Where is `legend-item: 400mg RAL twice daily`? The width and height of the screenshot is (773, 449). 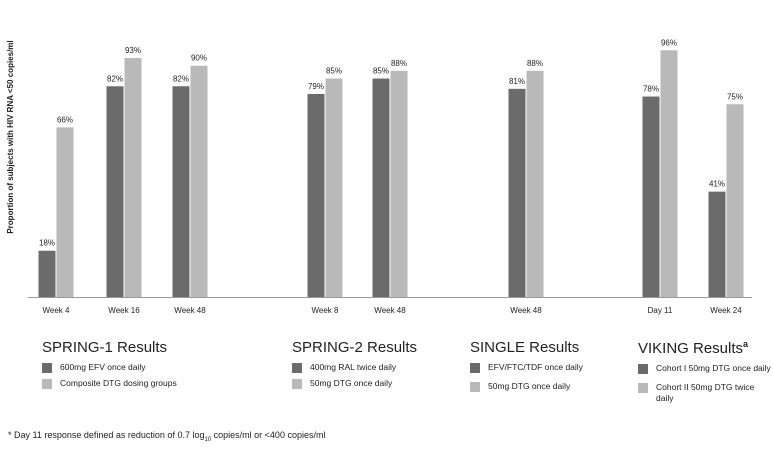 legend-item: 400mg RAL twice daily is located at coordinates (354, 367).